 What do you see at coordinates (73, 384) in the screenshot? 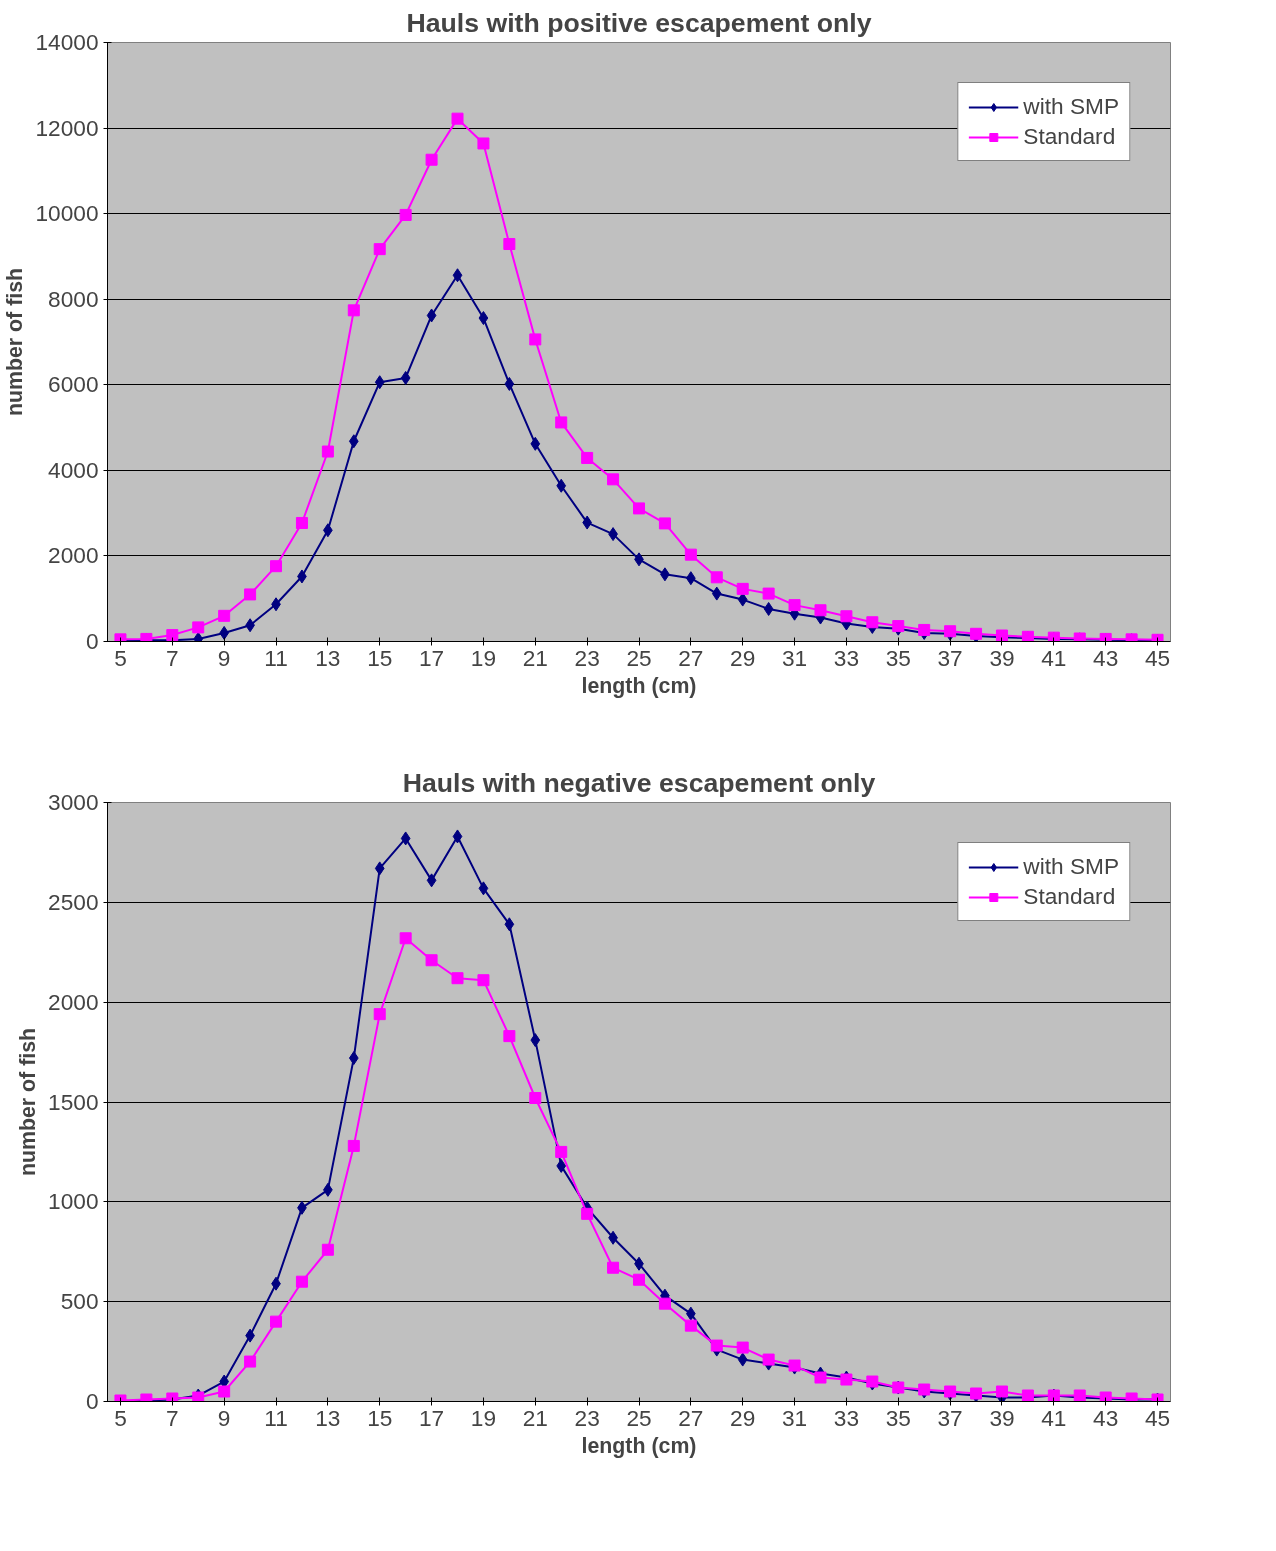
I see `y-tick-label: 6000` at bounding box center [73, 384].